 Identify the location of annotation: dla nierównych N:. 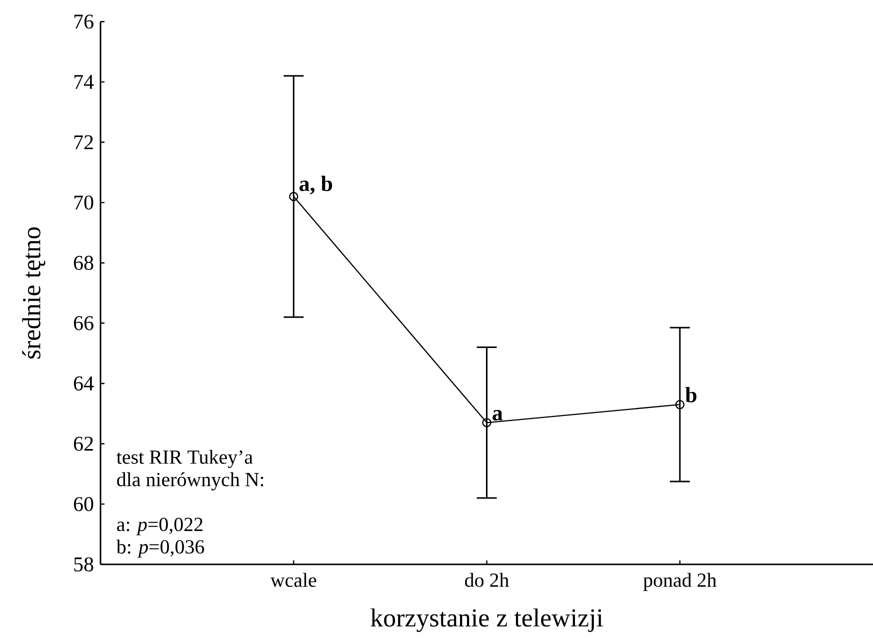
(190, 481).